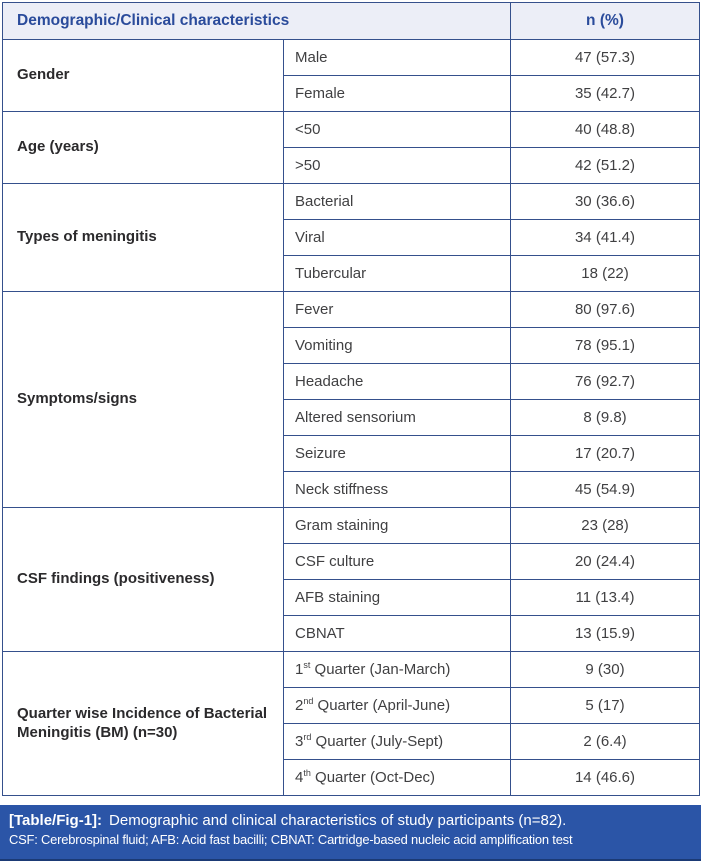 The height and width of the screenshot is (861, 701). Describe the element at coordinates (143, 75) in the screenshot. I see `category-cell: Gender` at that location.